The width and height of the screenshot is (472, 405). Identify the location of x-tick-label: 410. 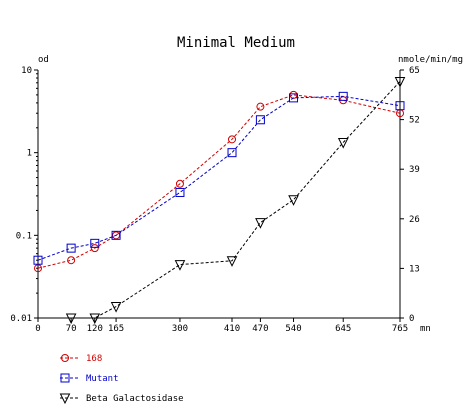
(232, 329).